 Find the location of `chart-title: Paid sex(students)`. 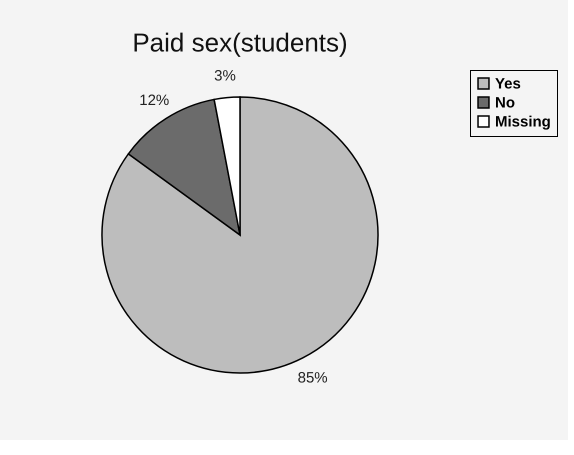

chart-title: Paid sex(students) is located at coordinates (240, 43).